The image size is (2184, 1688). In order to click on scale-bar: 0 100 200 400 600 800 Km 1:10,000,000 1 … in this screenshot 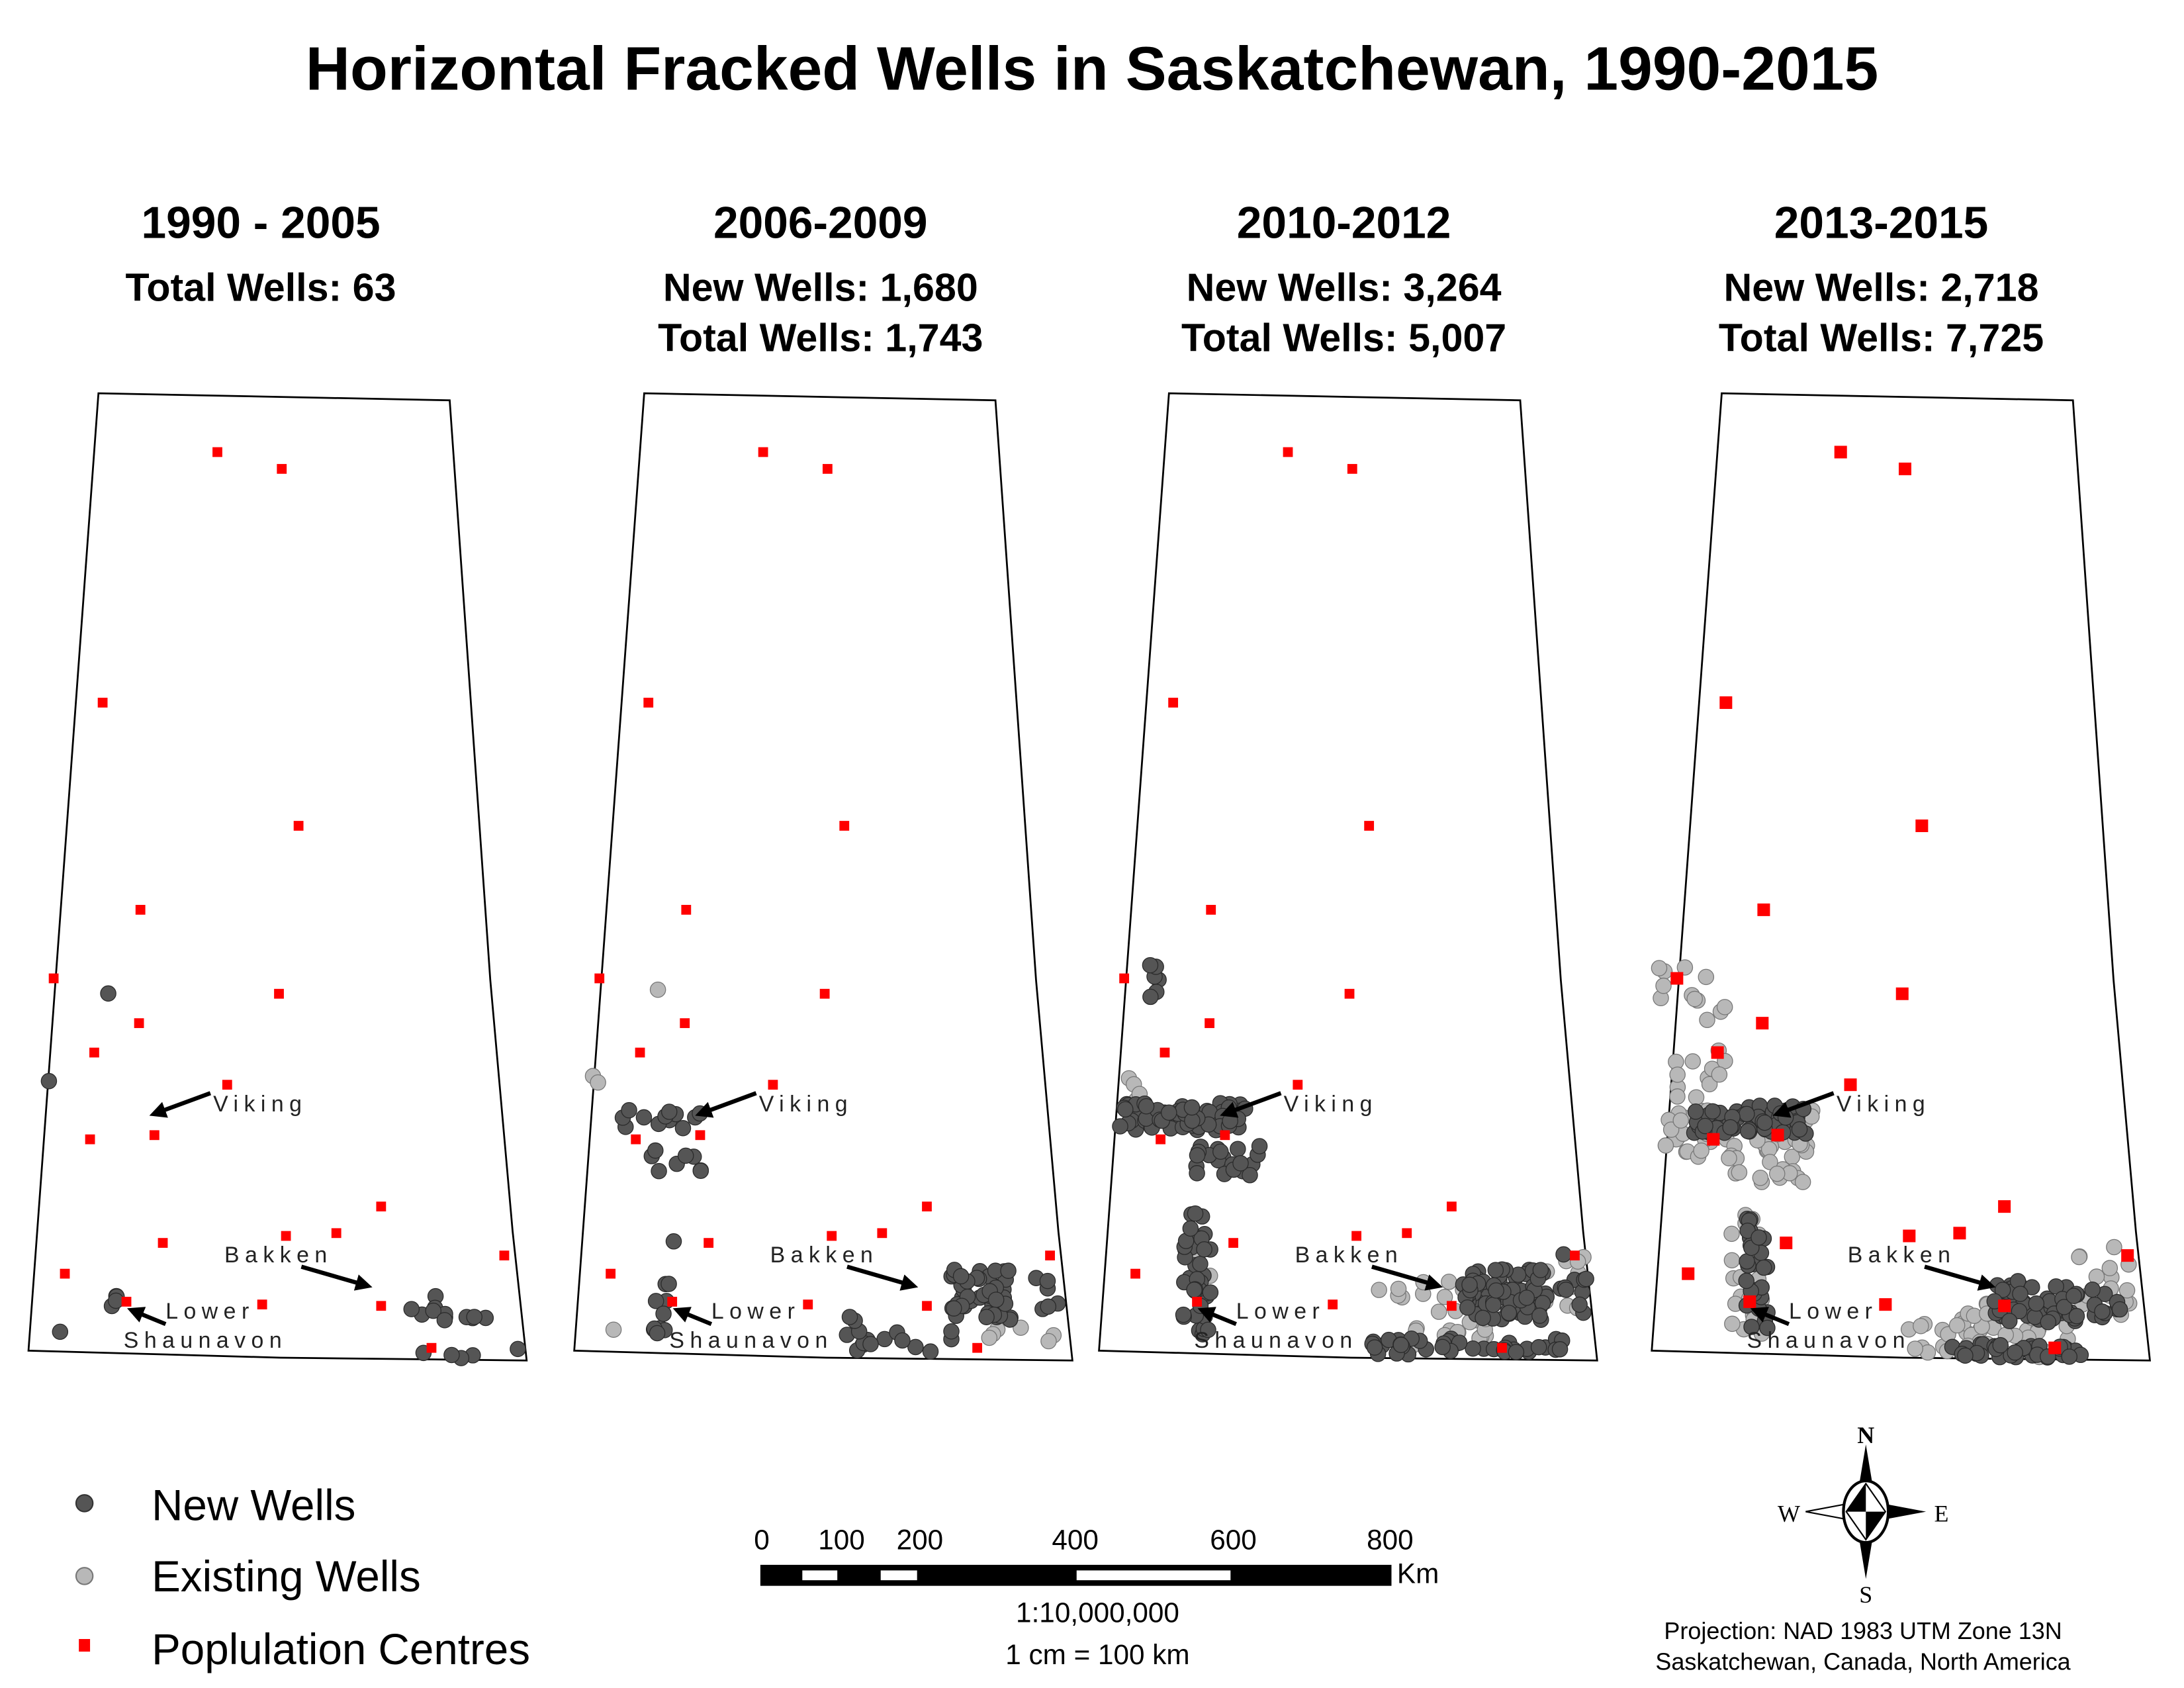, I will do `click(1096, 1597)`.